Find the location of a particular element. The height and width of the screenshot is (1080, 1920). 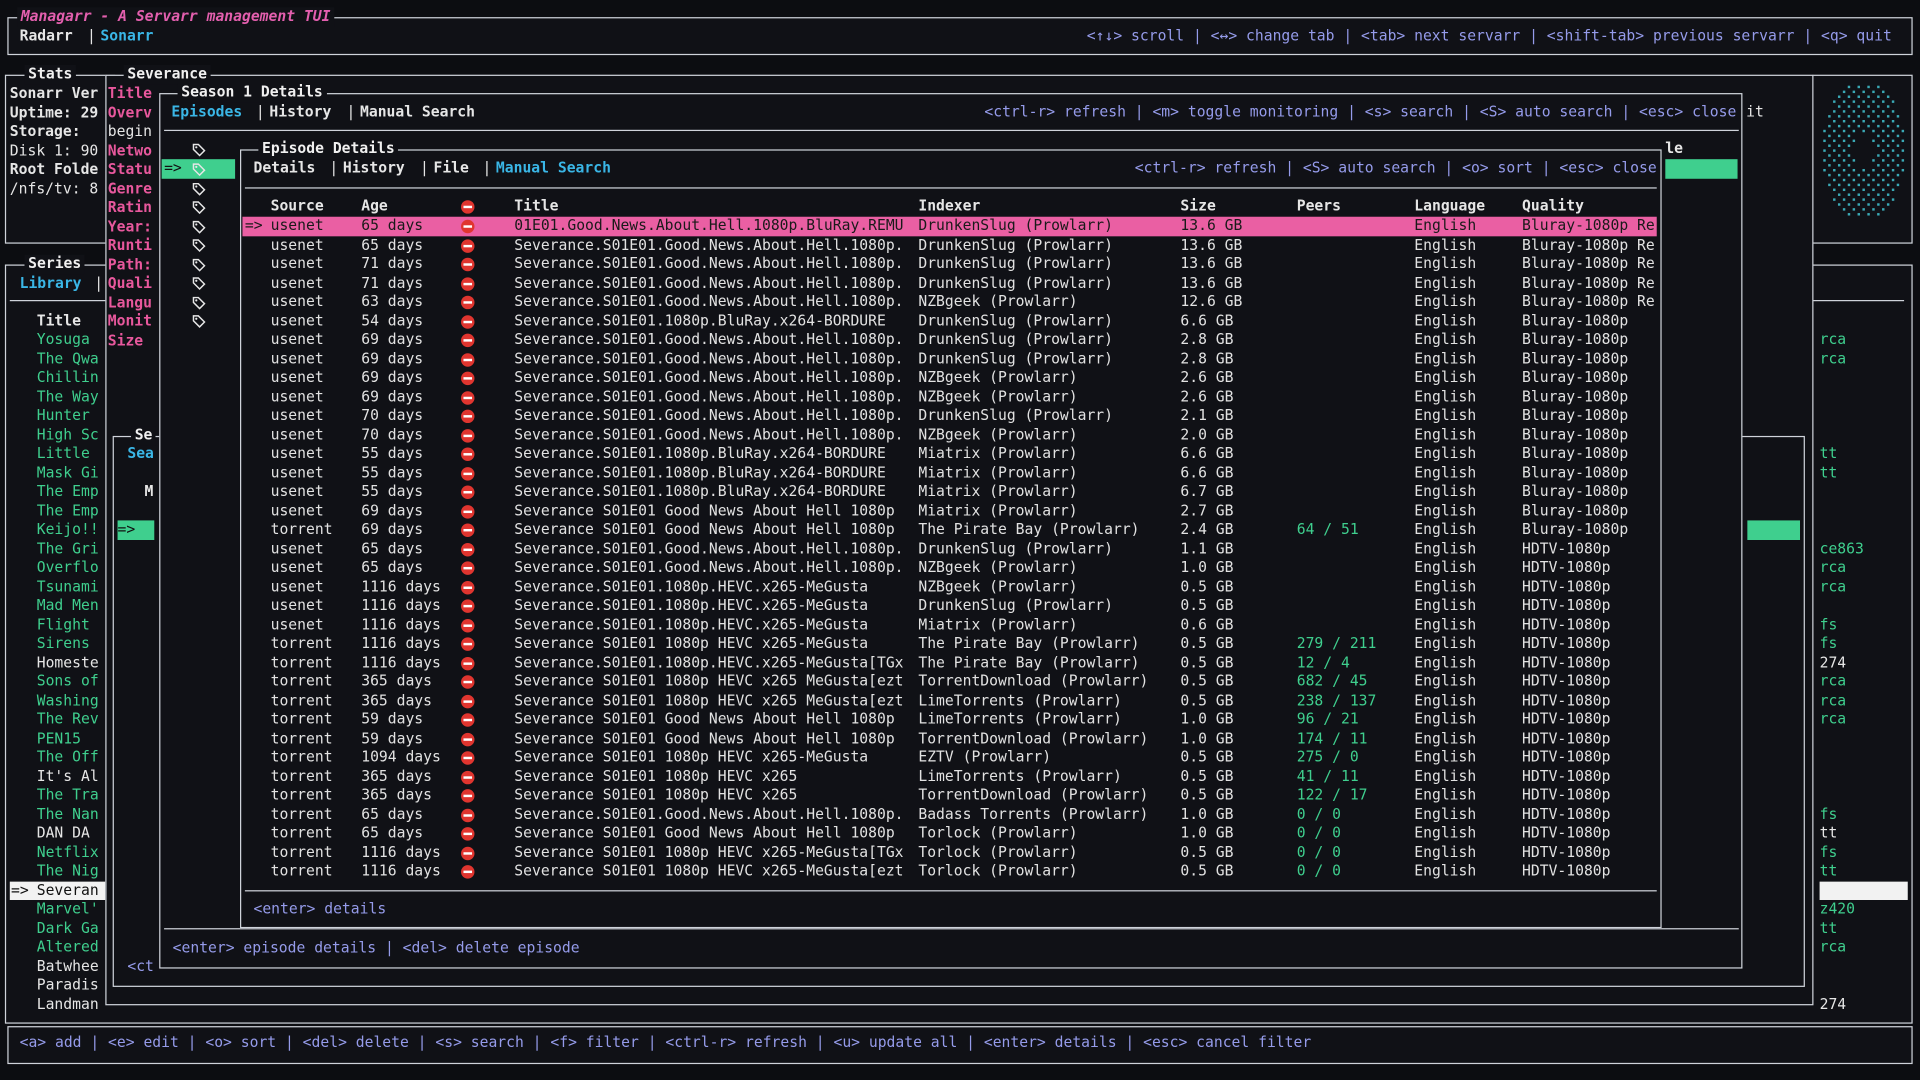

series-title: Keijo!! is located at coordinates (67, 529).